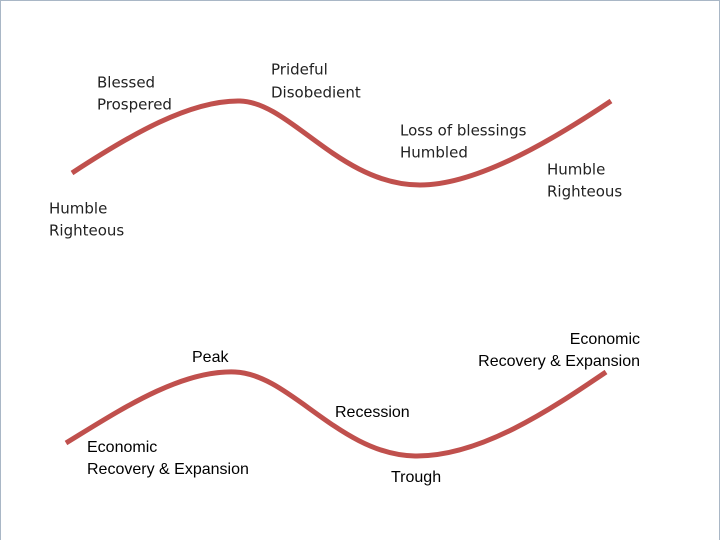 The height and width of the screenshot is (540, 720). Describe the element at coordinates (210, 357) in the screenshot. I see `label: Peak` at that location.